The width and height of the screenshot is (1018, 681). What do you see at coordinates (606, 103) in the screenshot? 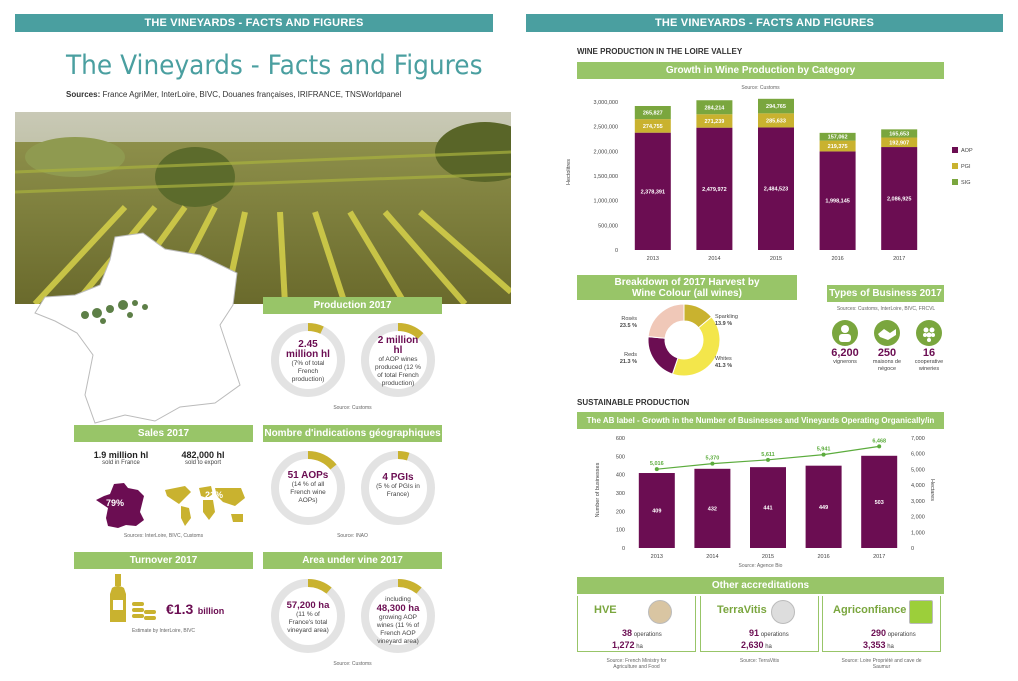
I see `growth-ytick: 3,000,000` at bounding box center [606, 103].